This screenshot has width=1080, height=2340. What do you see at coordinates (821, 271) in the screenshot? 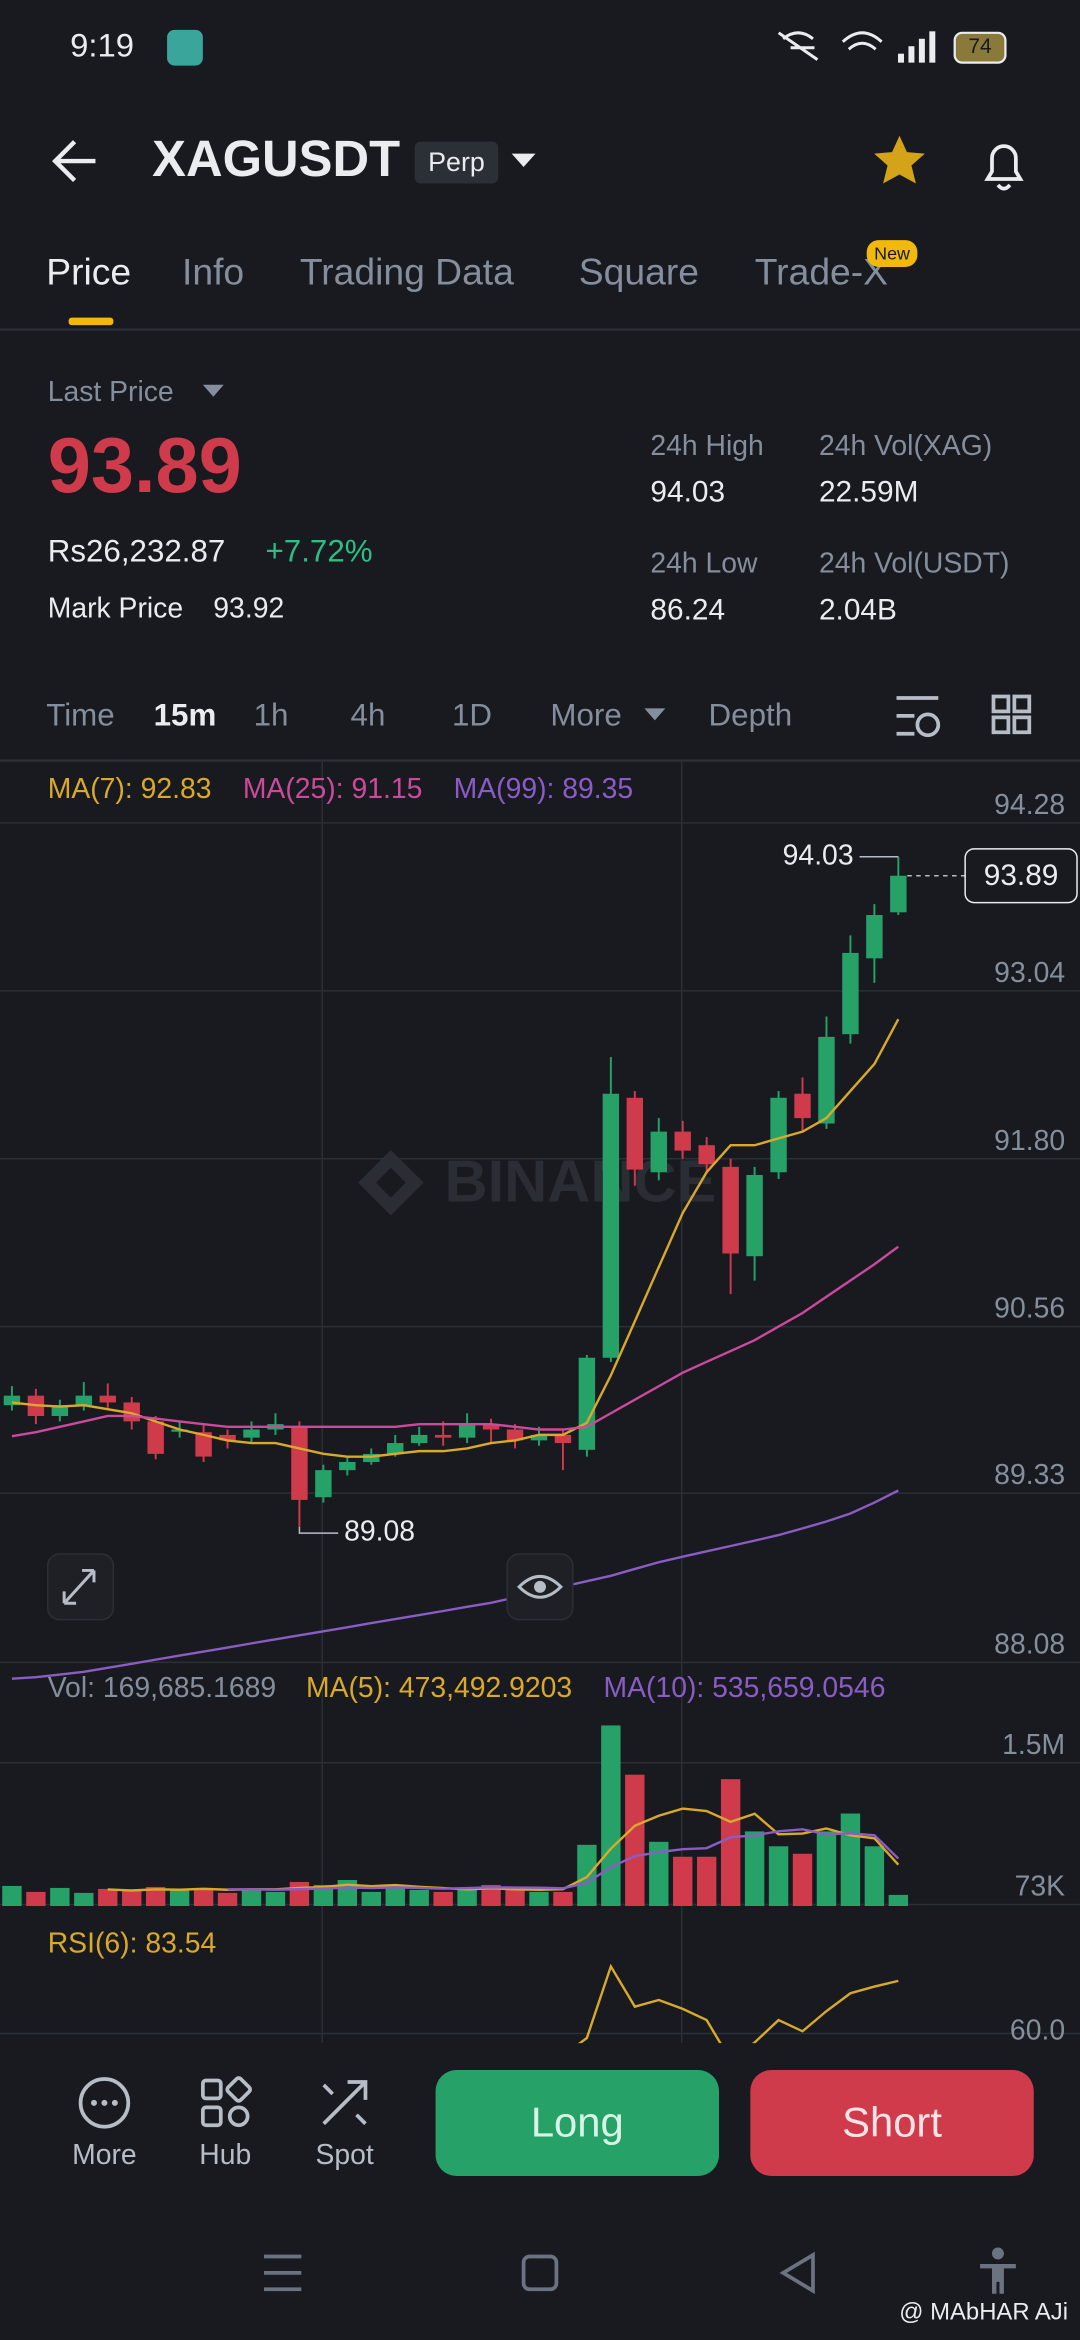
I see `tab: Trade-X` at bounding box center [821, 271].